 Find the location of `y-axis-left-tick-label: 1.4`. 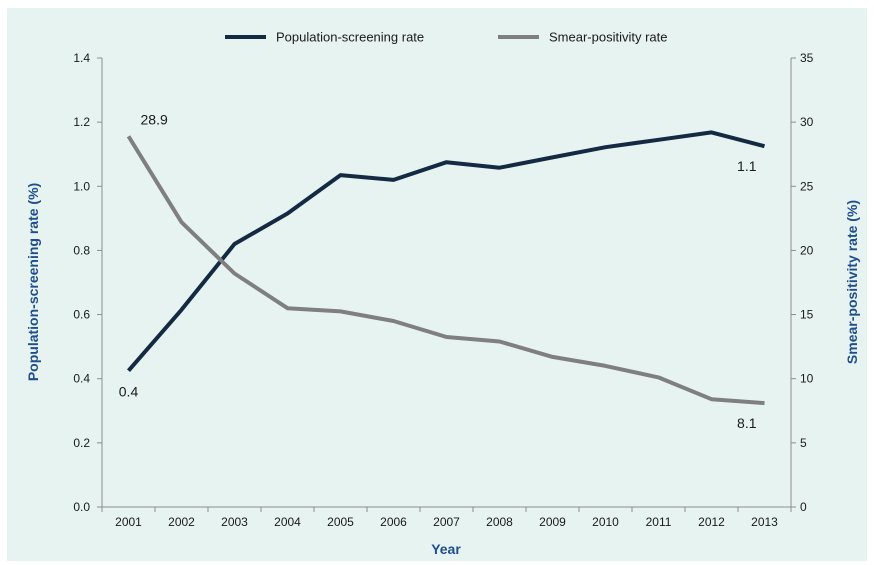

y-axis-left-tick-label: 1.4 is located at coordinates (81, 58).